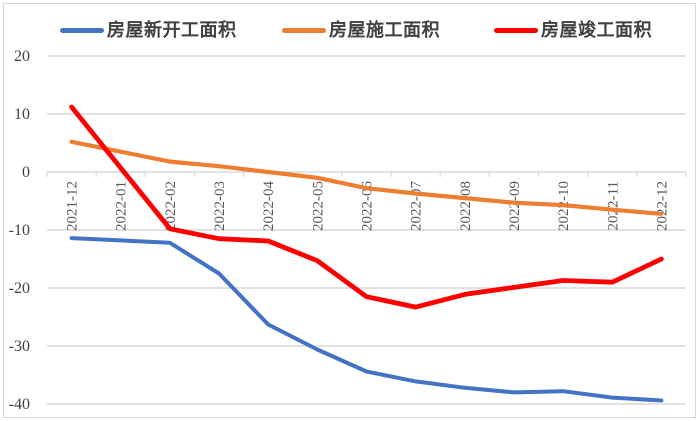  Describe the element at coordinates (318, 206) in the screenshot. I see `x-tick-label: 2022-05` at that location.